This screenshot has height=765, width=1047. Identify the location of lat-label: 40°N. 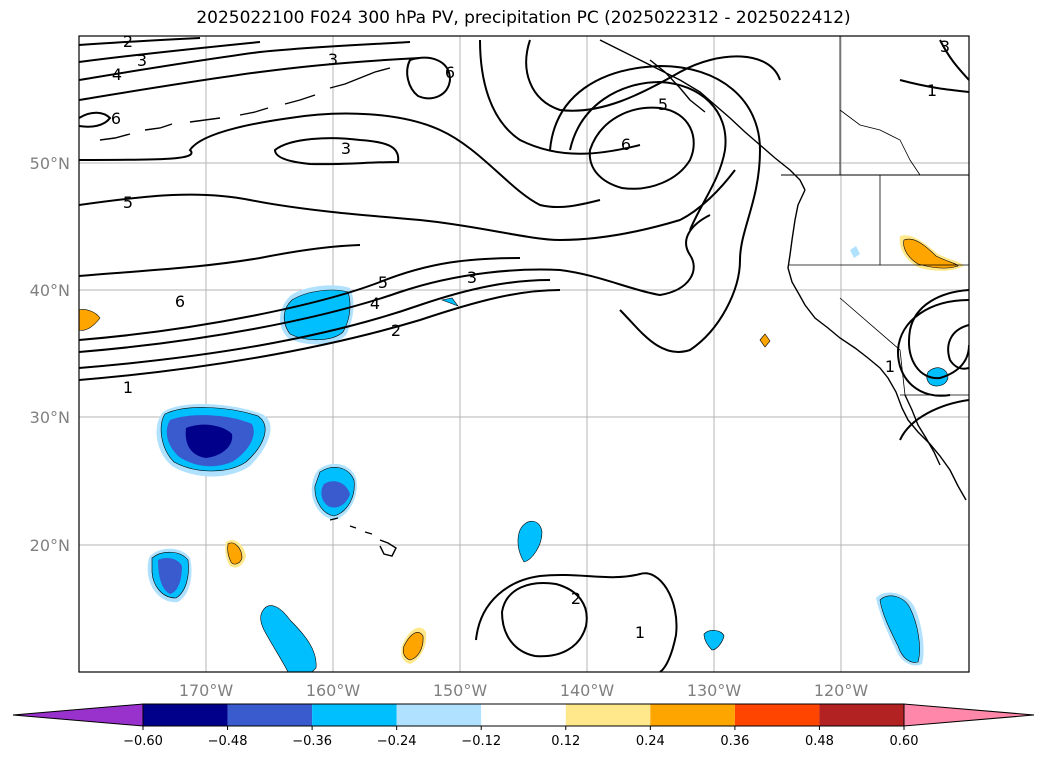
(50, 290).